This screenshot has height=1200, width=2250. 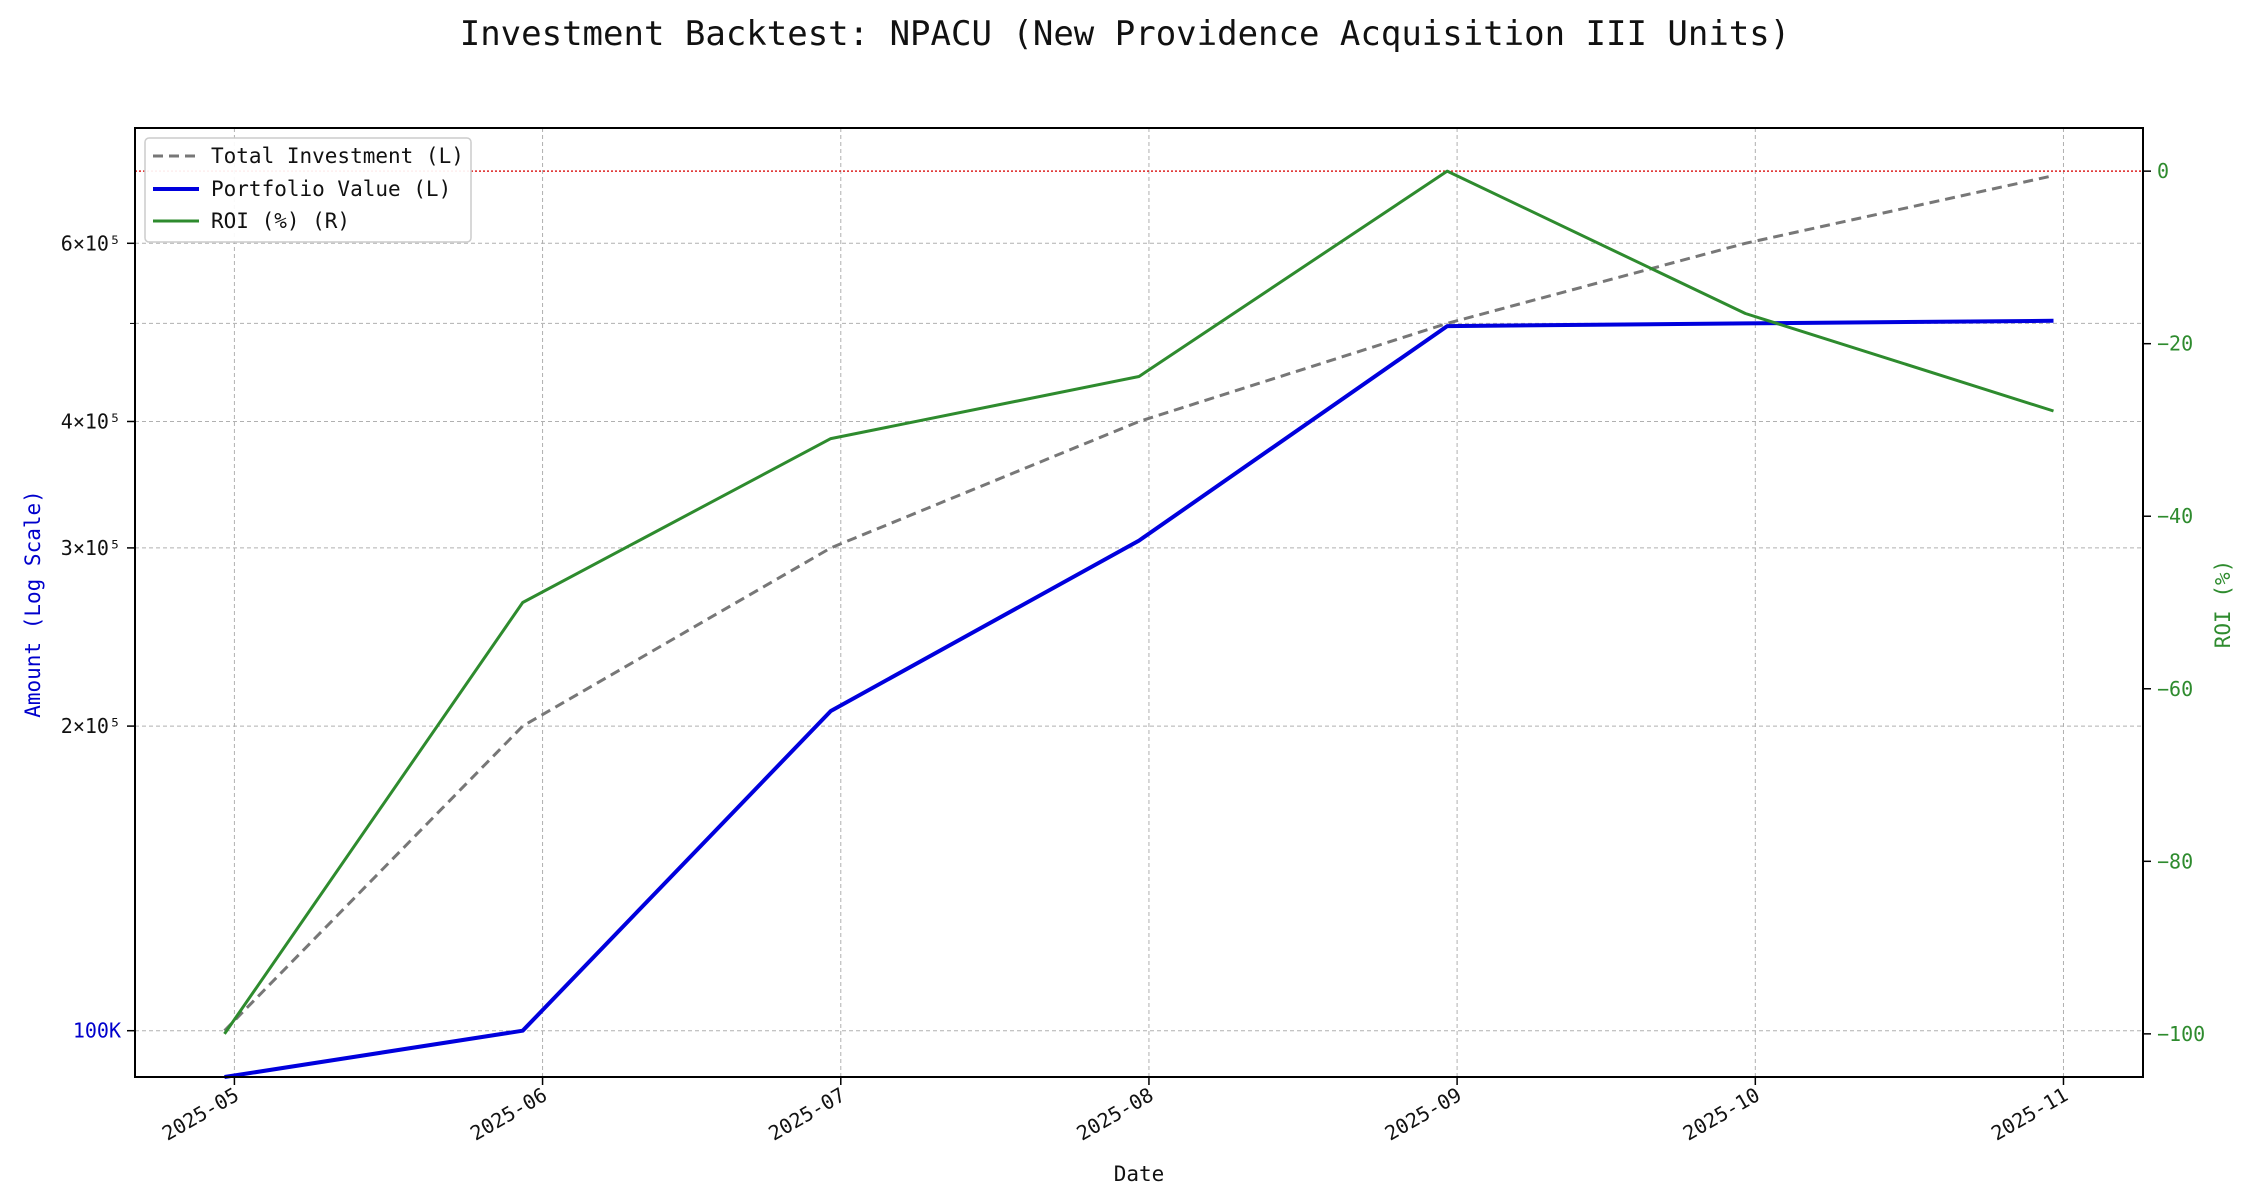 What do you see at coordinates (2175, 861) in the screenshot?
I see `y-right-tick-label: −80` at bounding box center [2175, 861].